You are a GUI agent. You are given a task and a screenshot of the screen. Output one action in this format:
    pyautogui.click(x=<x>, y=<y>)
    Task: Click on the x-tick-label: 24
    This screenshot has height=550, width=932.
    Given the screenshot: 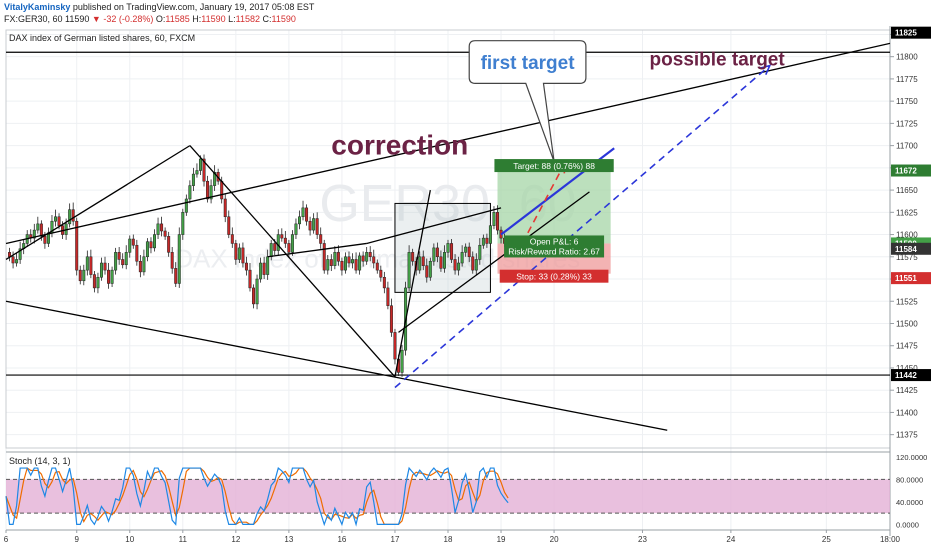 What is the action you would take?
    pyautogui.click(x=730, y=539)
    